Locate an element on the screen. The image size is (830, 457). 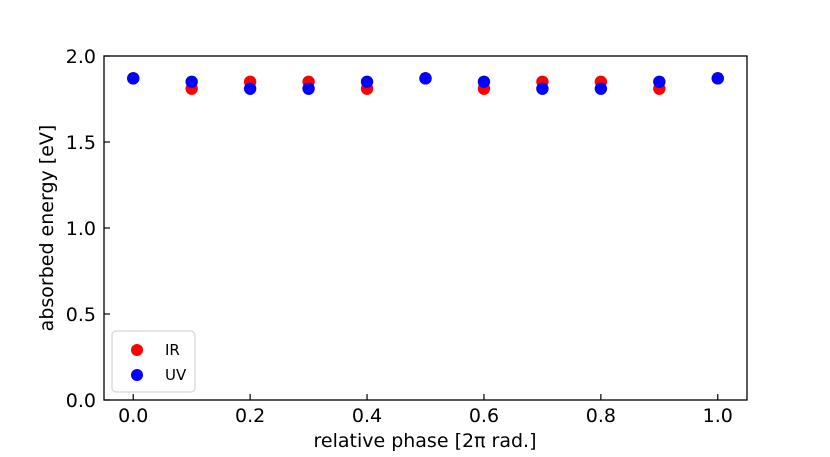
data-points is located at coordinates (425, 83).